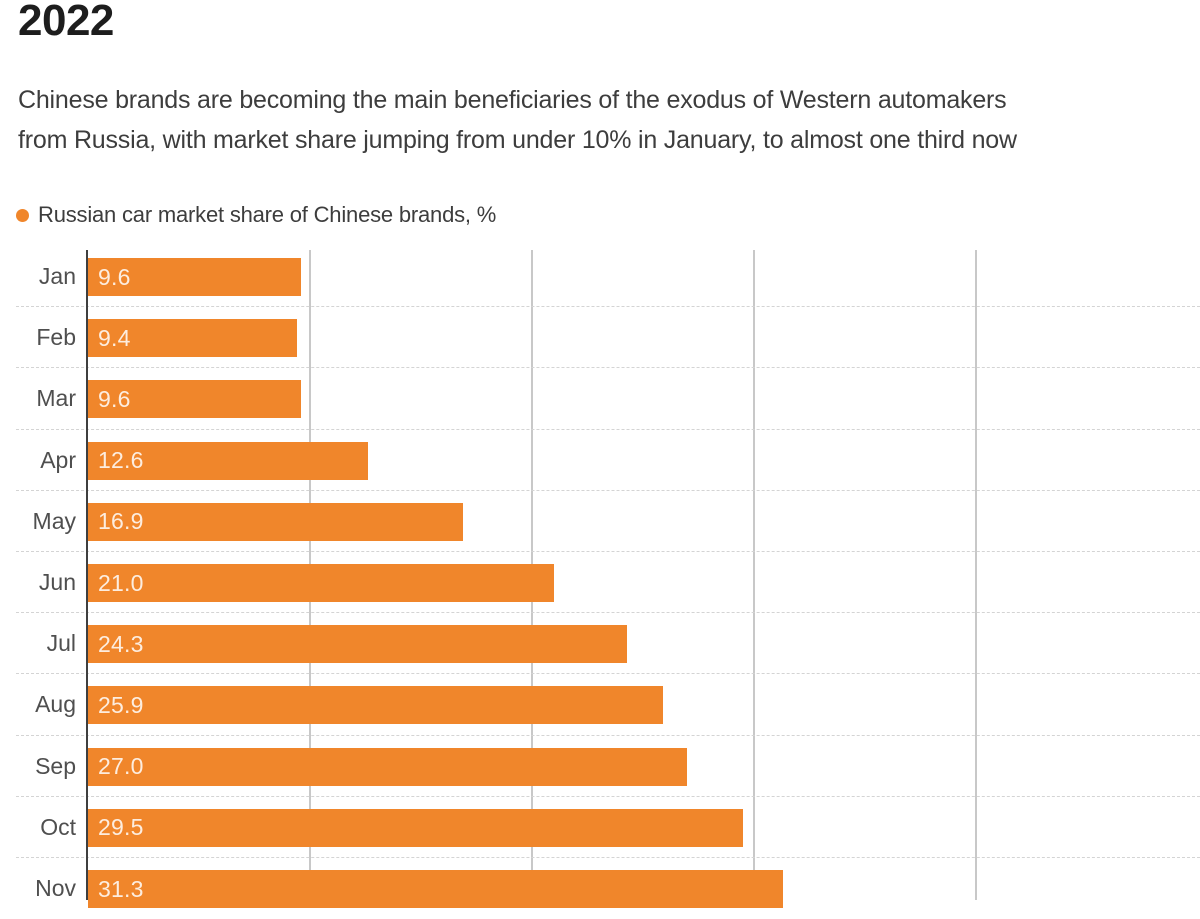 The height and width of the screenshot is (919, 1200). Describe the element at coordinates (375, 705) in the screenshot. I see `bar: 25.9` at that location.